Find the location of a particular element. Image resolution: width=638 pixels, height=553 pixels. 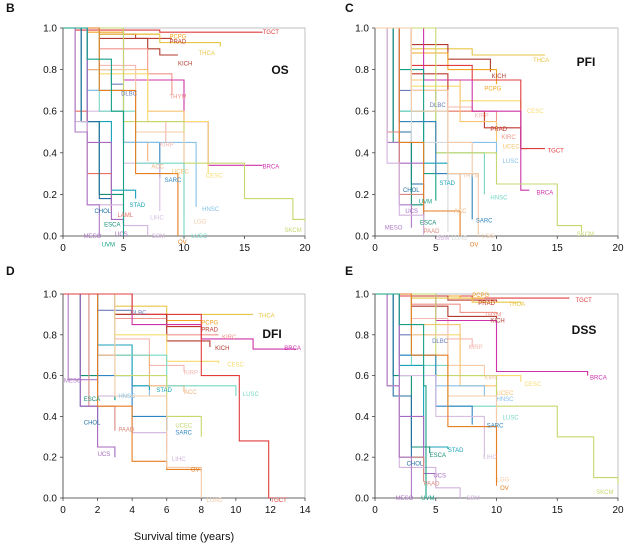

curve-label-skcm: SKCM is located at coordinates (292, 231).